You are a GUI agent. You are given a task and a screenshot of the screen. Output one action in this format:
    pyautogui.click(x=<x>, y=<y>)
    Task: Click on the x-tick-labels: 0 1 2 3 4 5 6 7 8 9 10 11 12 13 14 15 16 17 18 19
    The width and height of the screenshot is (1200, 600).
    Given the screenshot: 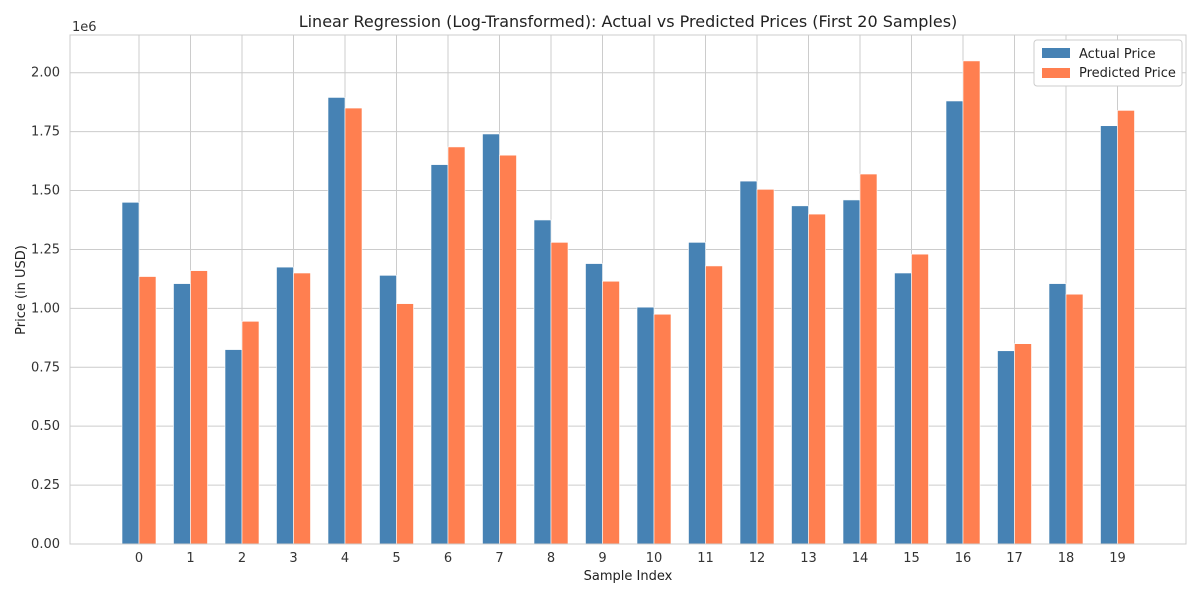 What is the action you would take?
    pyautogui.click(x=630, y=558)
    